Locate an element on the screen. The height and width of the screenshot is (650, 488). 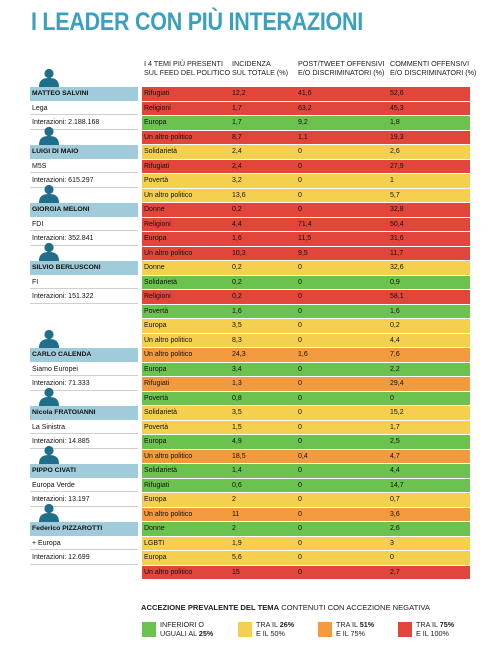
cell-comments: 7,6 is located at coordinates (395, 355).